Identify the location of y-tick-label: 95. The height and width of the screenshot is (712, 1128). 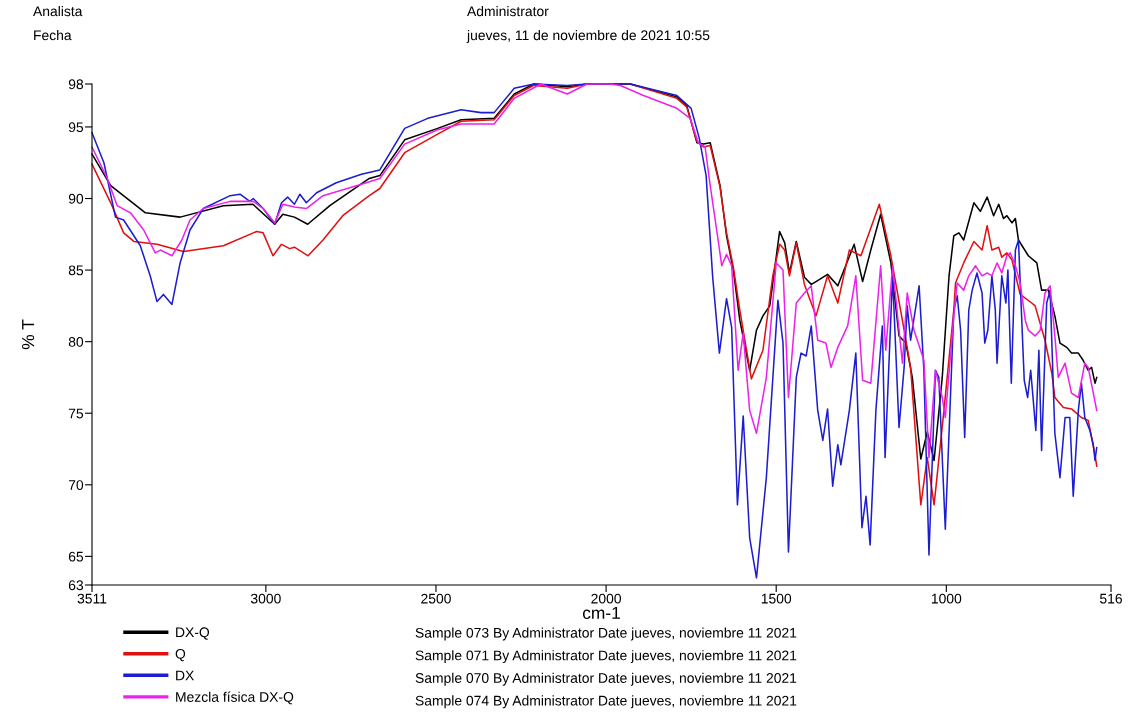
(76, 127).